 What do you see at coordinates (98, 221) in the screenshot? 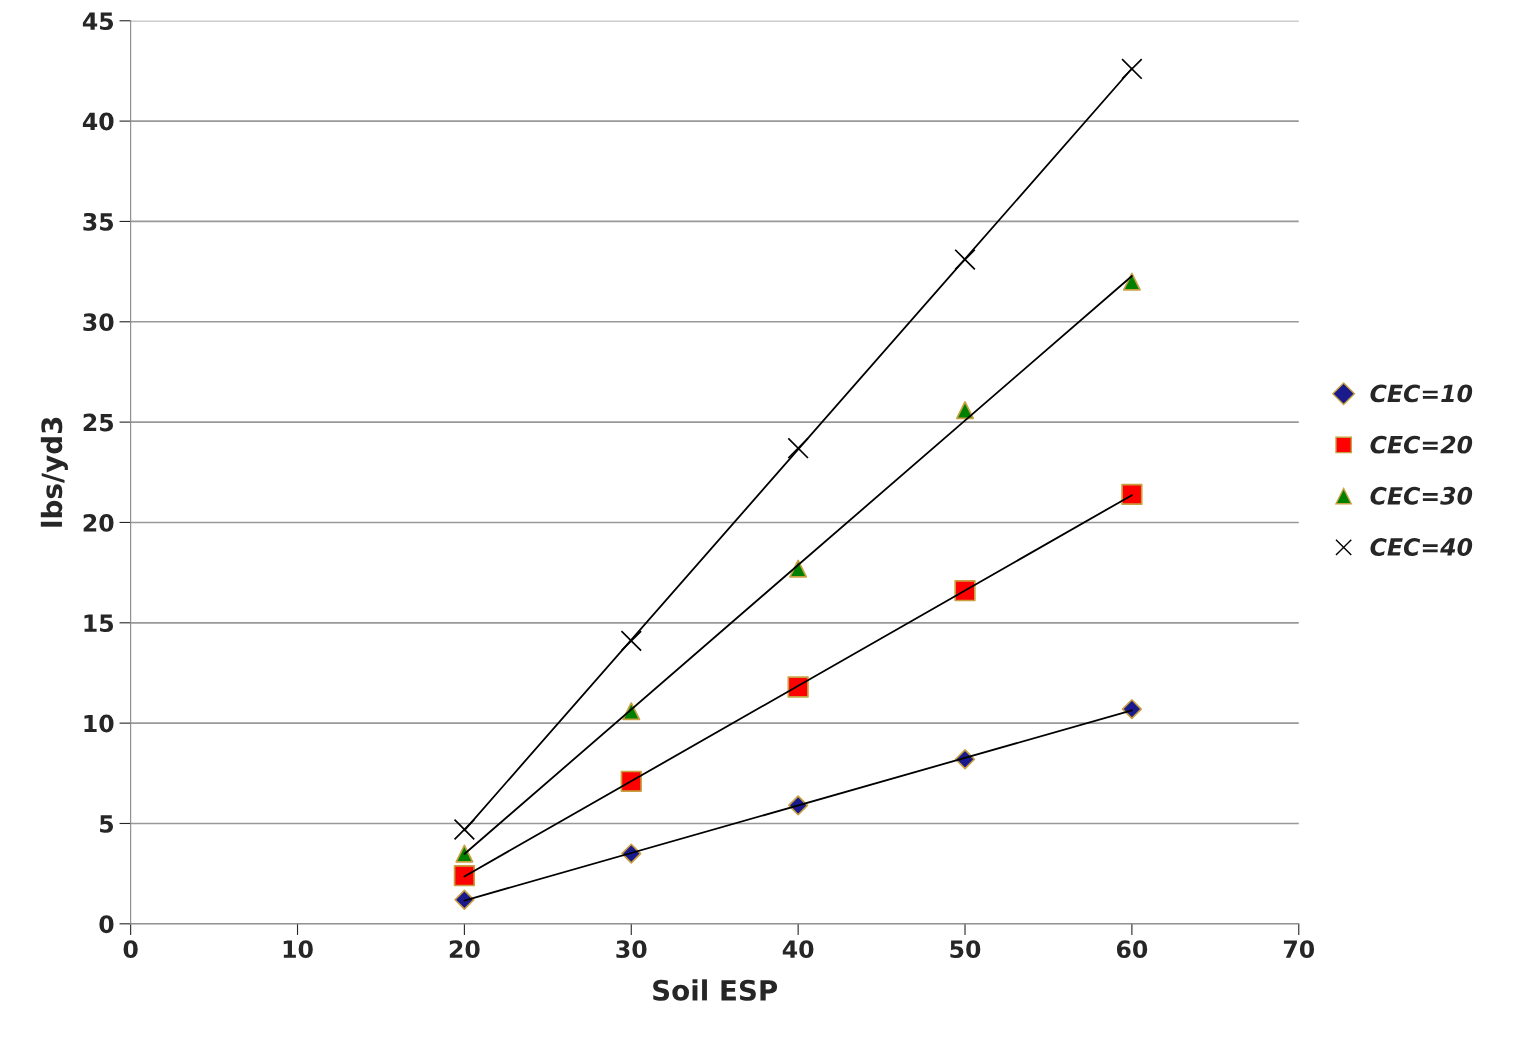
I see `y-tick-label: 35` at bounding box center [98, 221].